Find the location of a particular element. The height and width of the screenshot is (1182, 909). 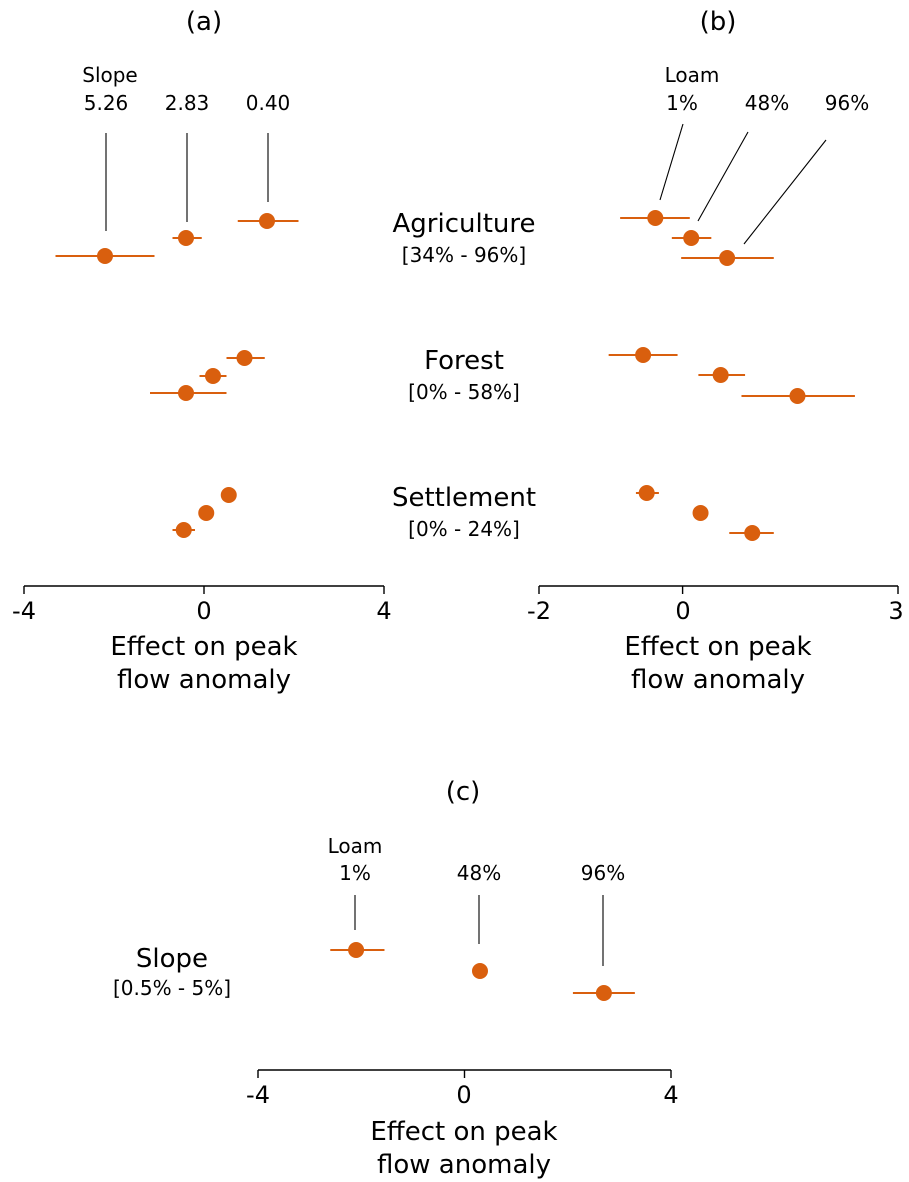

panel-c-xlabel-line-2: flow anomaly is located at coordinates (464, 1165).